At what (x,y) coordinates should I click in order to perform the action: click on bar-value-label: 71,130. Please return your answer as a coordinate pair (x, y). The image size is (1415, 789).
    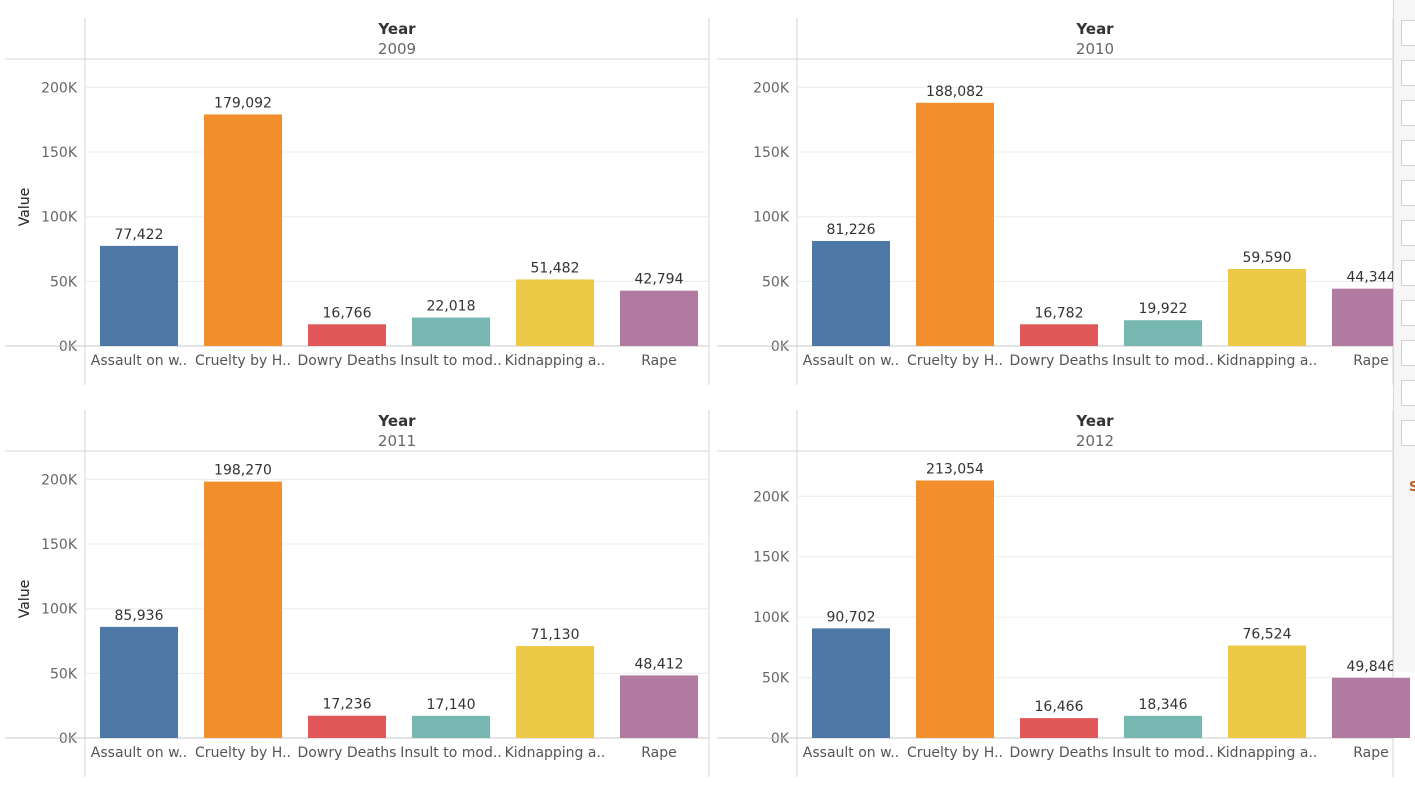
    Looking at the image, I should click on (555, 635).